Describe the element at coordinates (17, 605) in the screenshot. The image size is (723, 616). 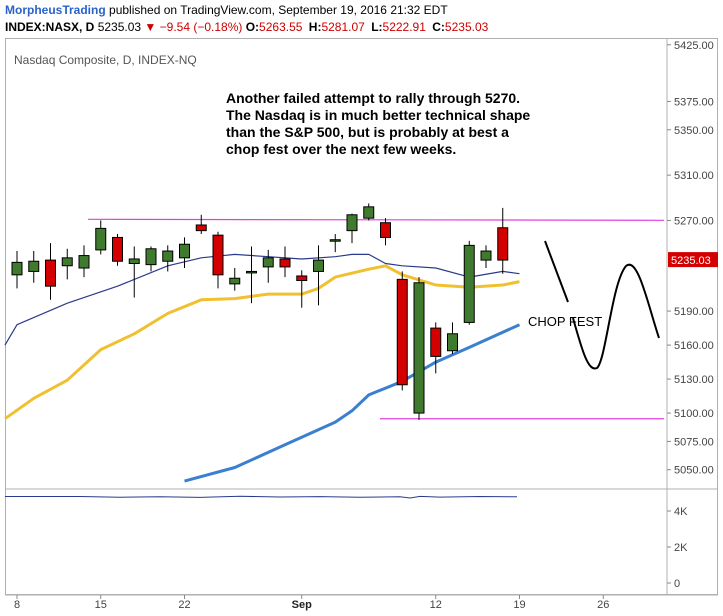
I see `time-tick-label: 8` at that location.